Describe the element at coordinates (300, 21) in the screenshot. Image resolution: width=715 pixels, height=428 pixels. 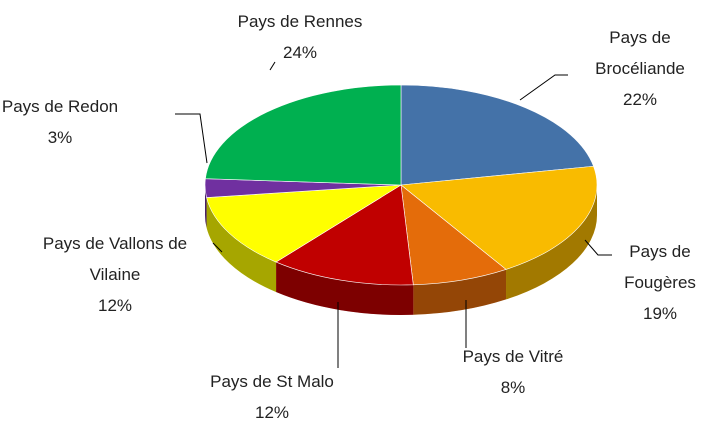
I see `category-name: Pays de Rennes` at that location.